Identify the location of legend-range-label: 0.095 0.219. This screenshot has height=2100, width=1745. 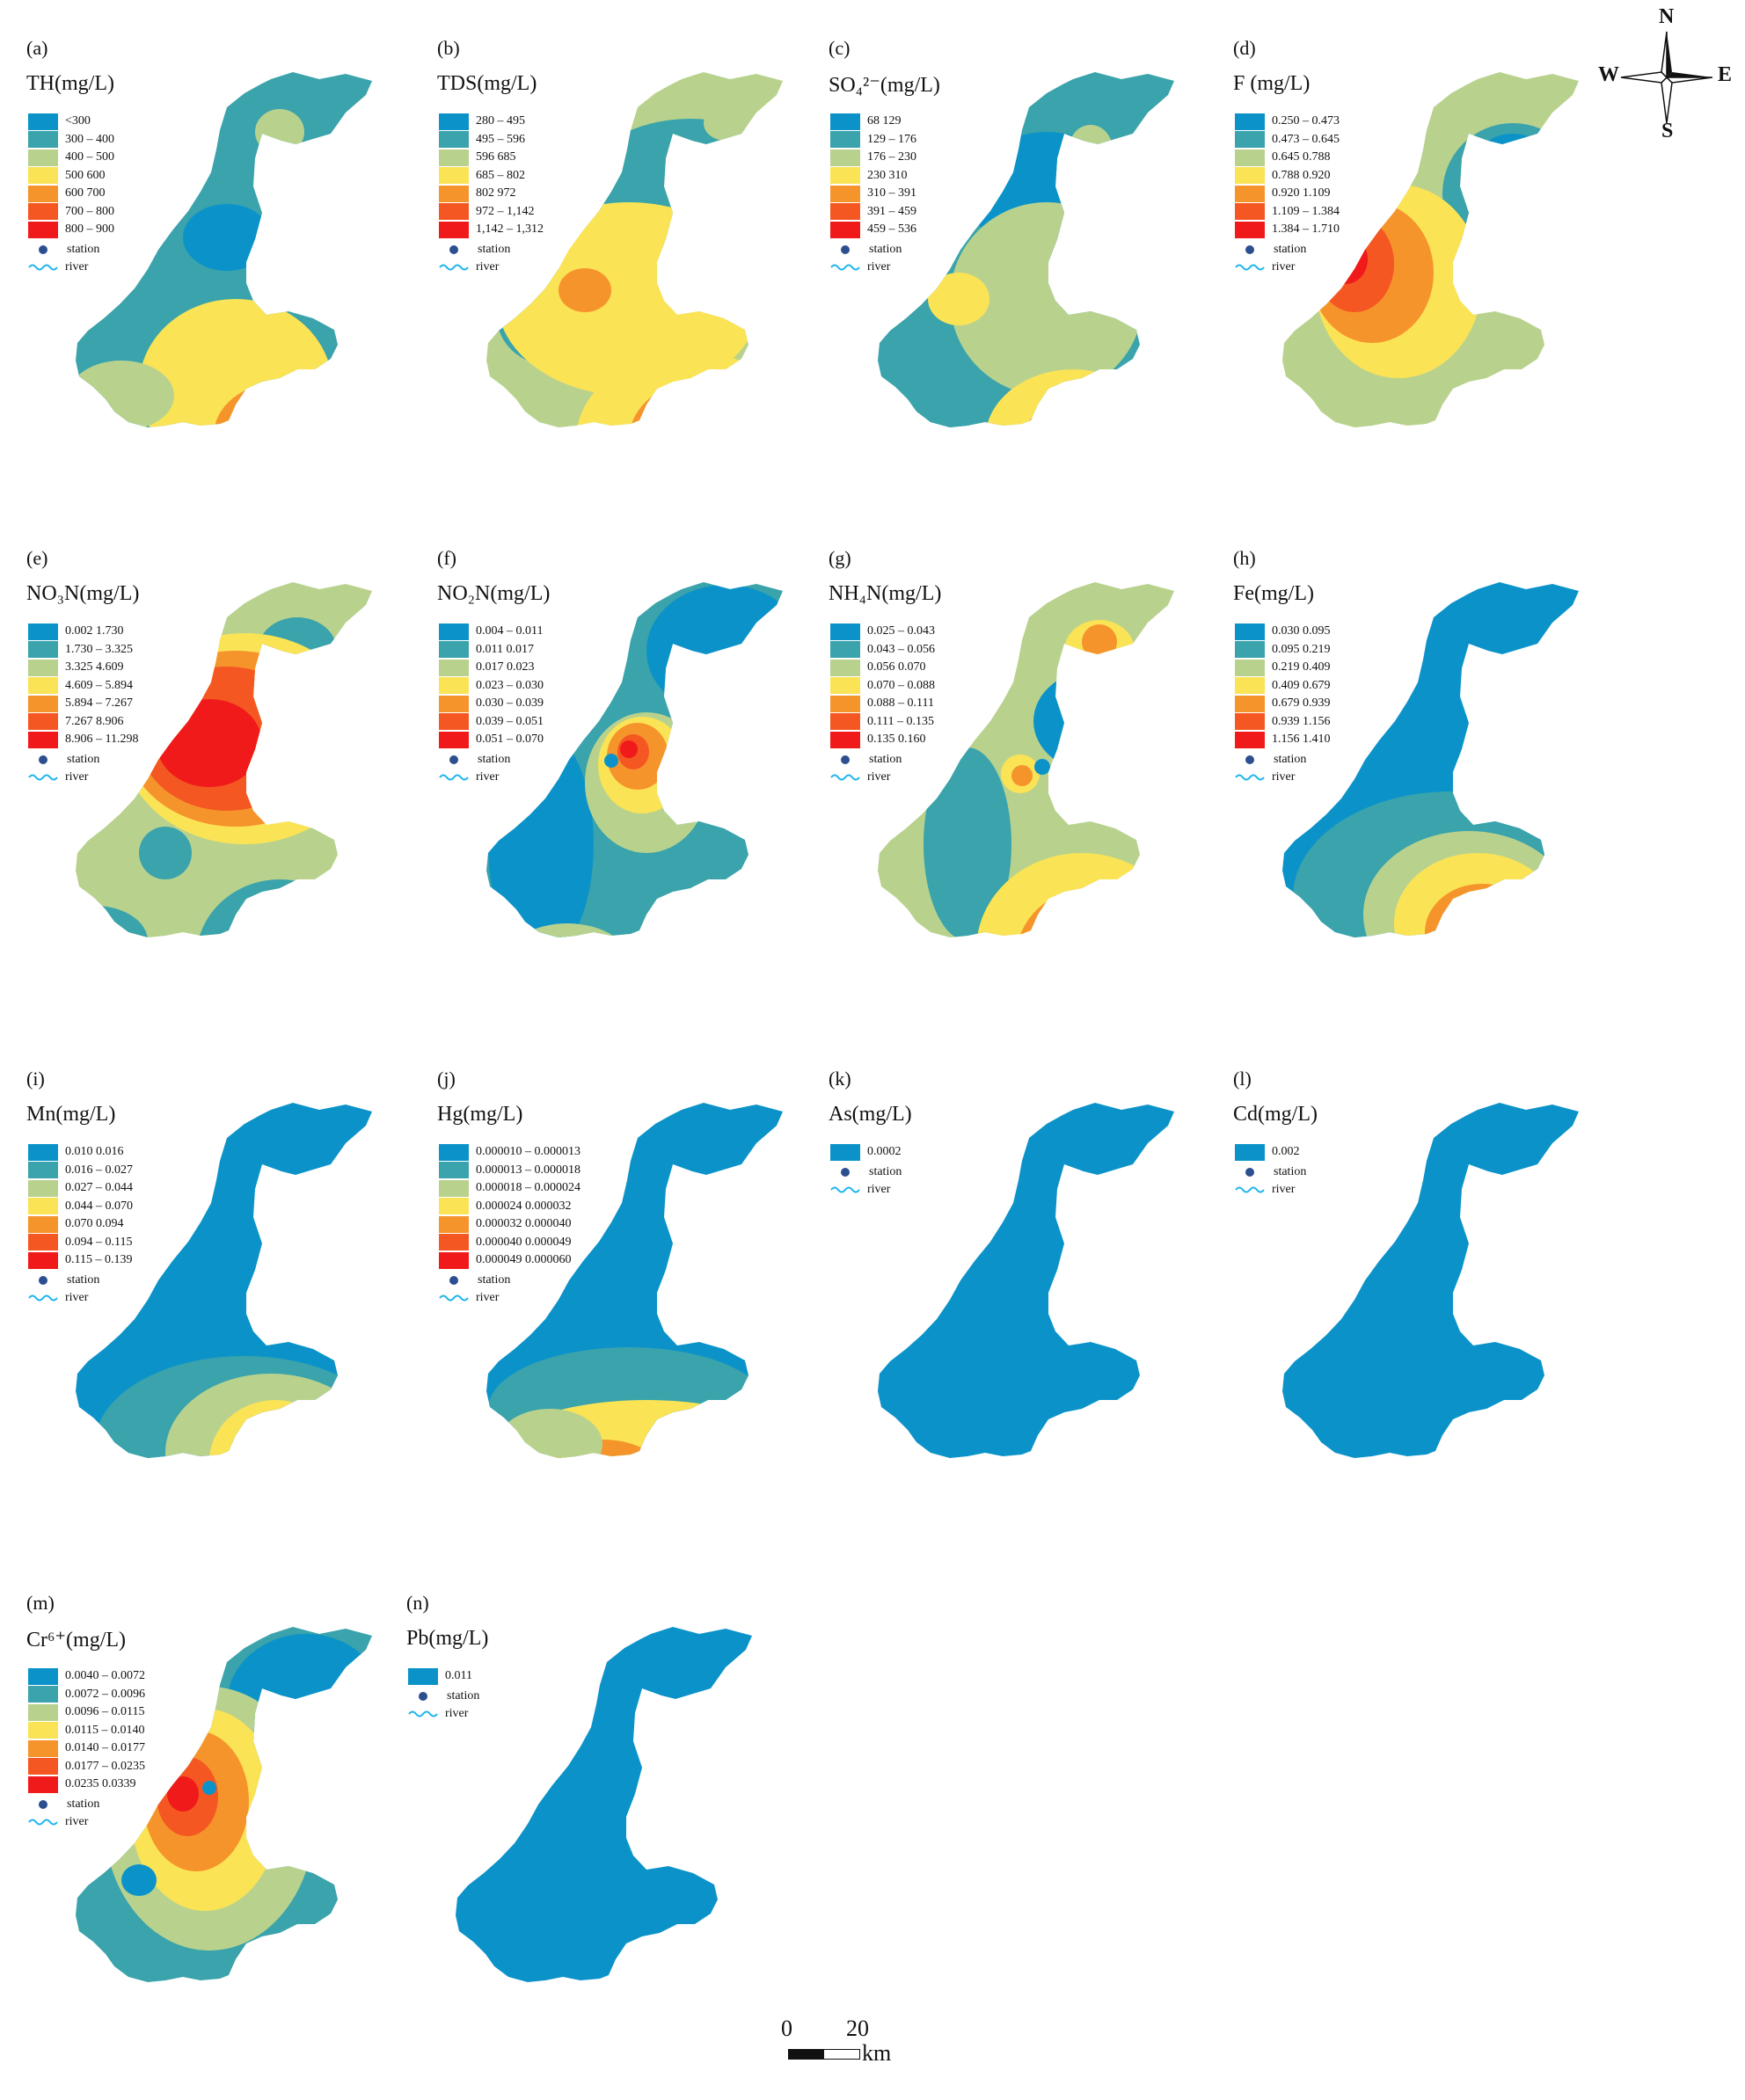
(1301, 649).